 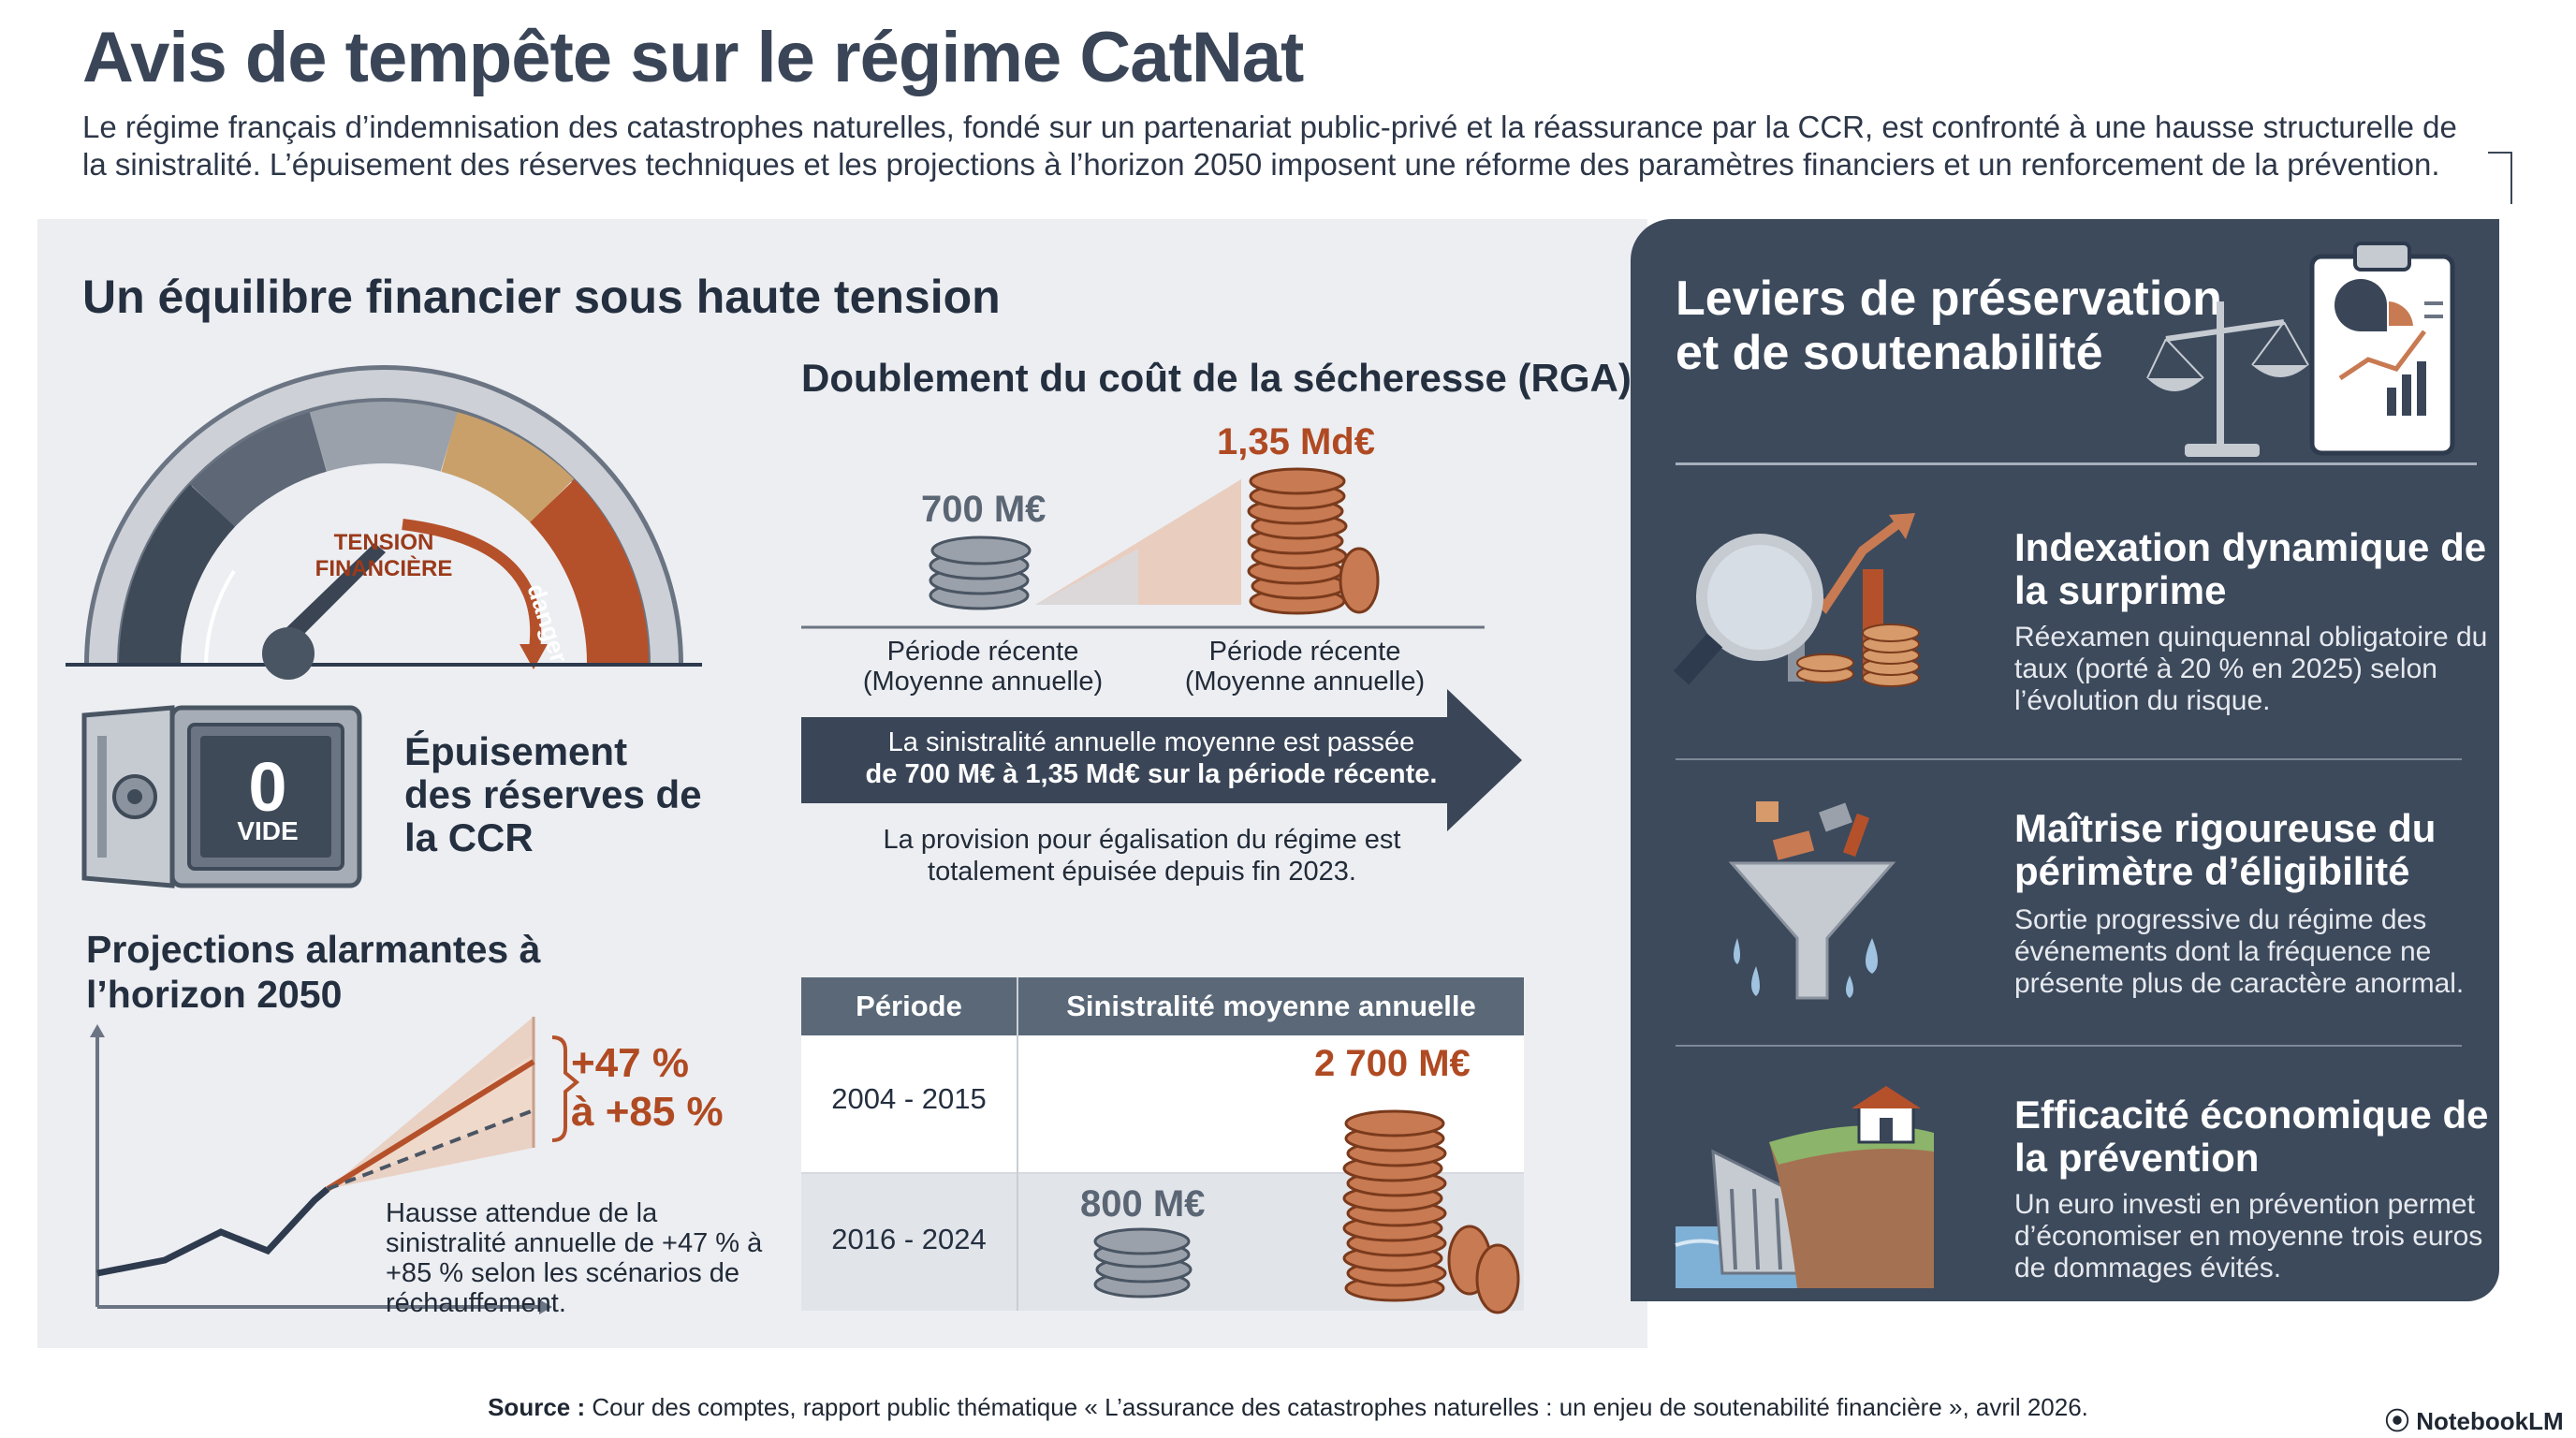 I want to click on table-cell-period: 2016 - 2024, so click(x=909, y=1239).